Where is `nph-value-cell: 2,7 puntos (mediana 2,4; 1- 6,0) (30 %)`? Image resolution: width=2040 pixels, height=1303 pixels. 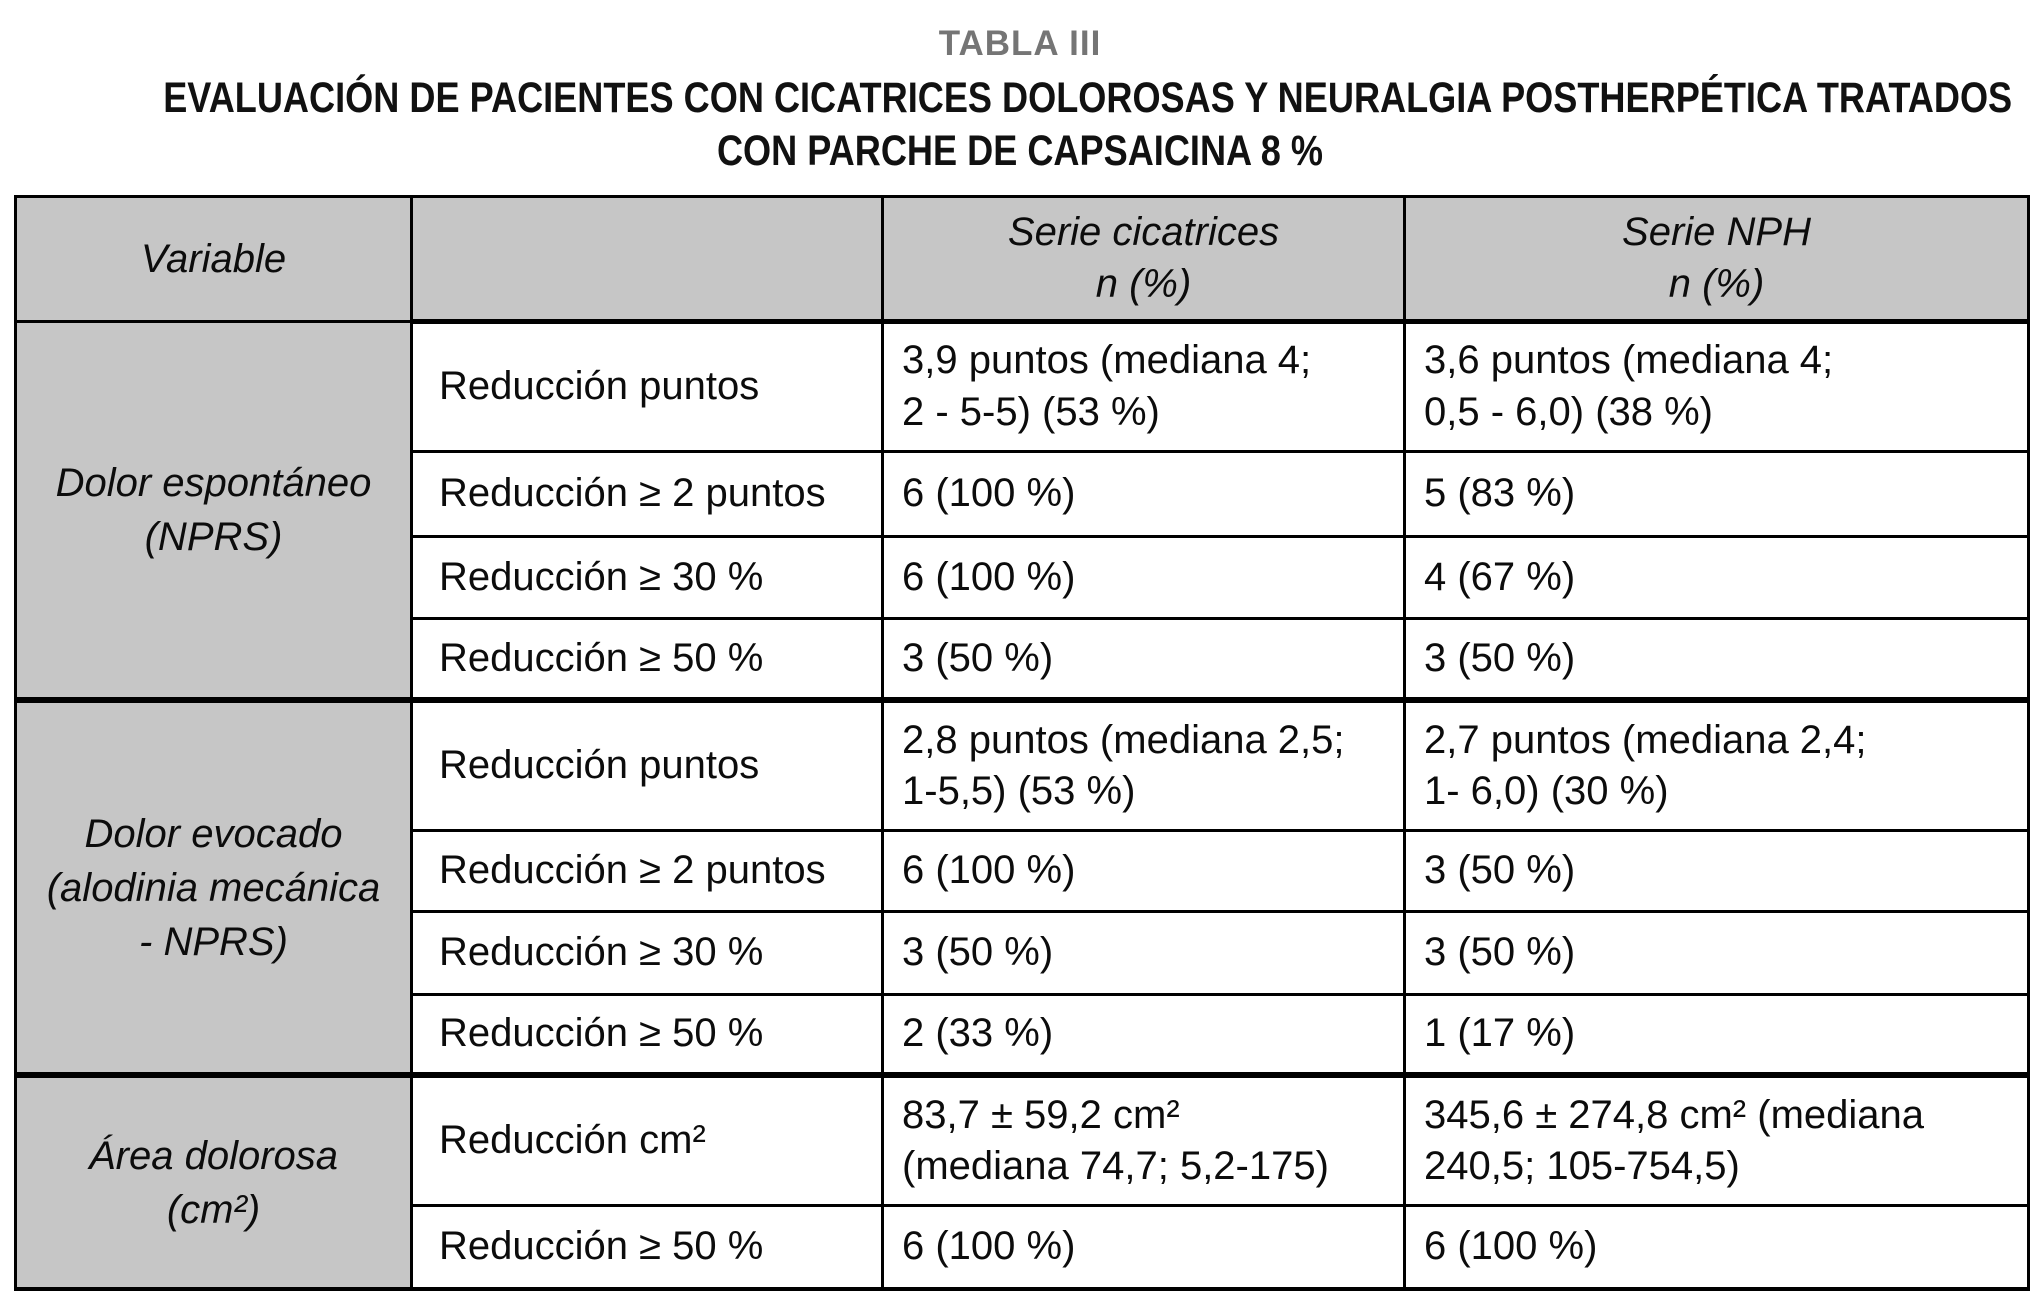
nph-value-cell: 2,7 puntos (mediana 2,4; 1- 6,0) (30 %) is located at coordinates (1716, 764).